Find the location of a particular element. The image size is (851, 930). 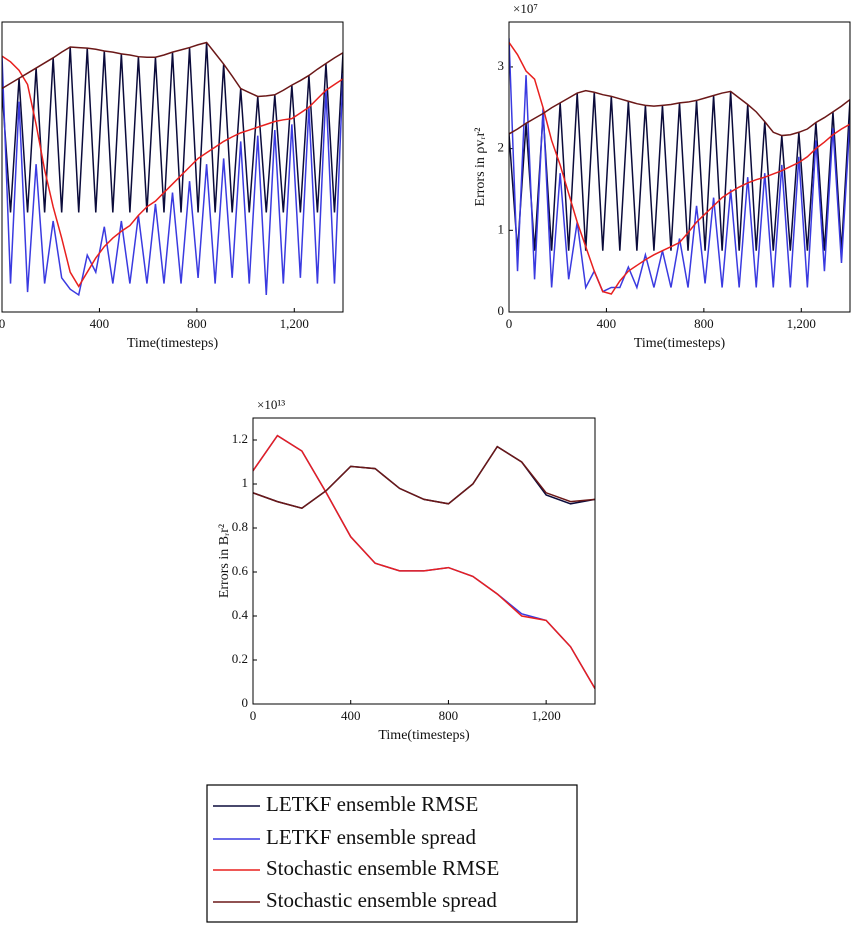

subplot: 0 400 800 1,200 Time(timesteps) is located at coordinates (172, 186).